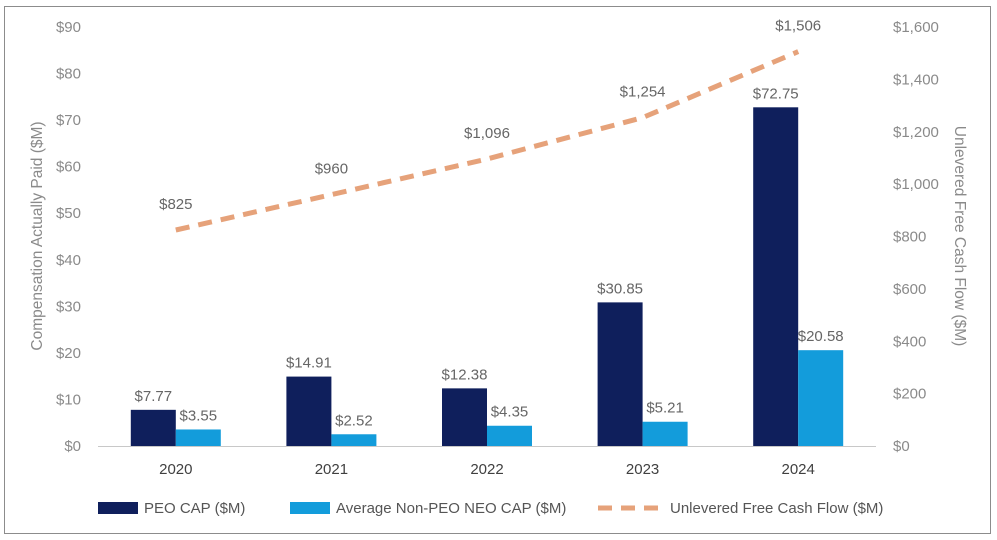  What do you see at coordinates (901, 446) in the screenshot?
I see `y-right-tick-label: $0` at bounding box center [901, 446].